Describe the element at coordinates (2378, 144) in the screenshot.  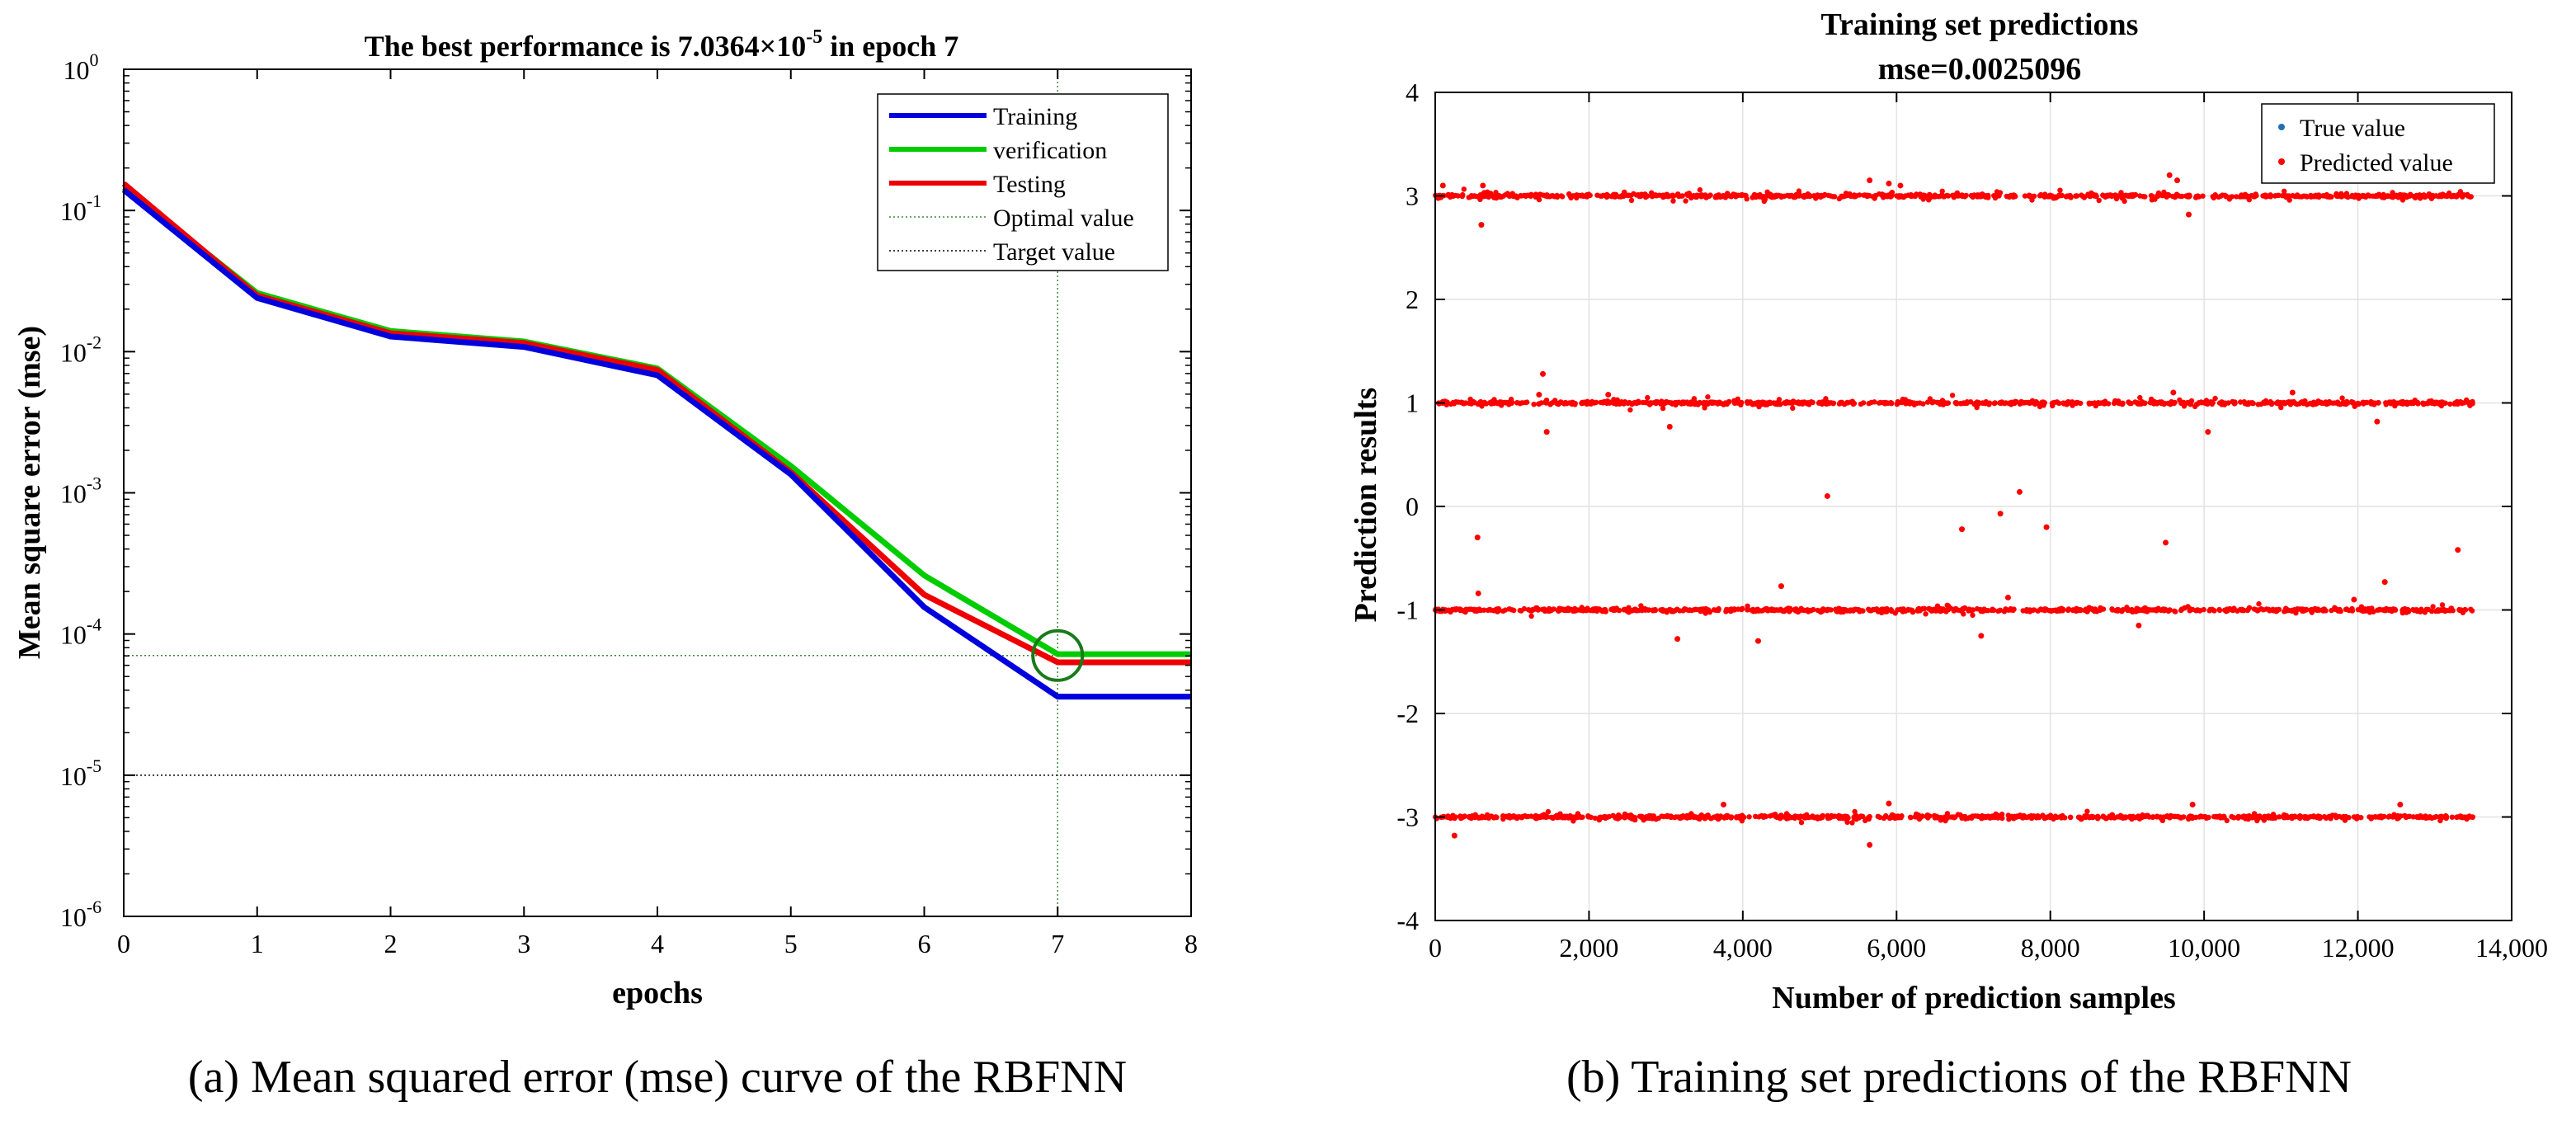
I see `predictions-legend-box` at that location.